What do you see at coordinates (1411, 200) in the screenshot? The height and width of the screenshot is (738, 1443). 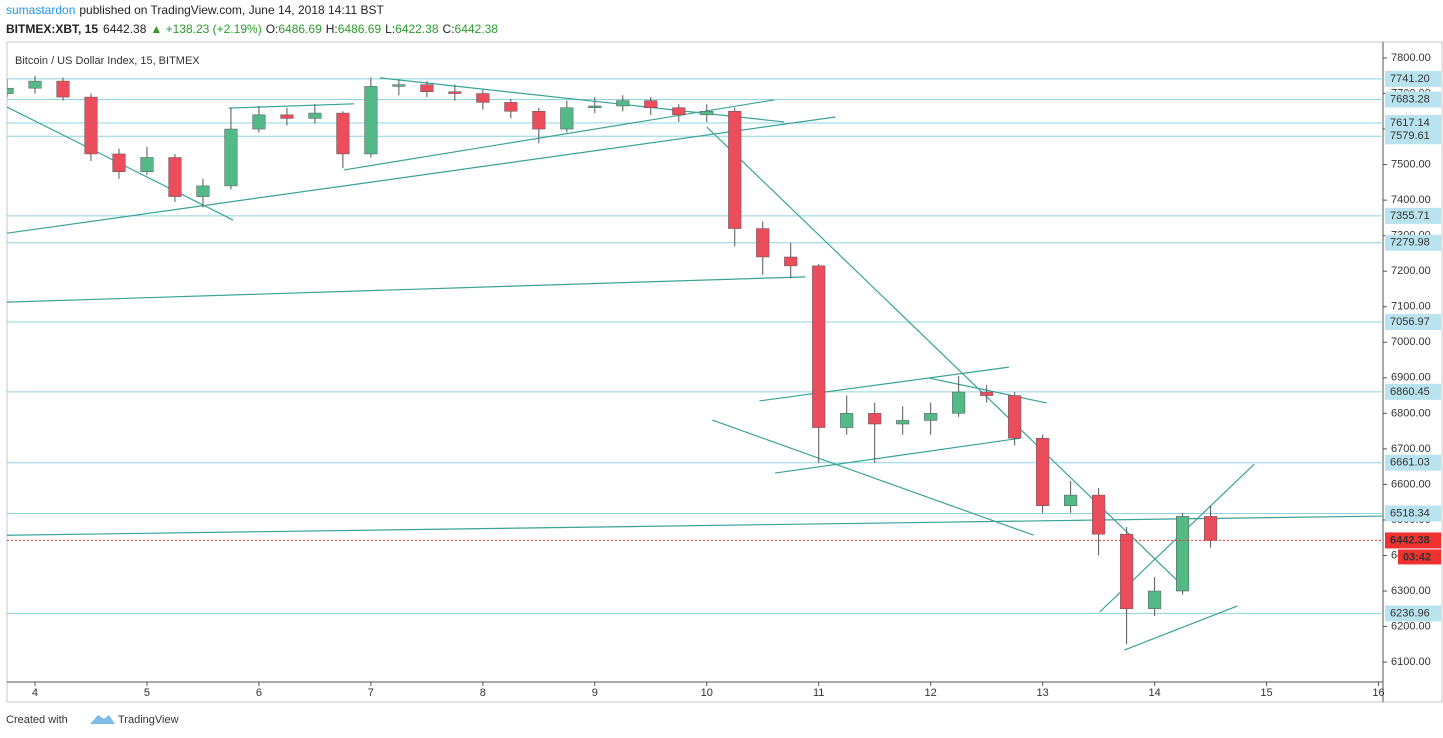 I see `y-tick-label: 7400.00` at bounding box center [1411, 200].